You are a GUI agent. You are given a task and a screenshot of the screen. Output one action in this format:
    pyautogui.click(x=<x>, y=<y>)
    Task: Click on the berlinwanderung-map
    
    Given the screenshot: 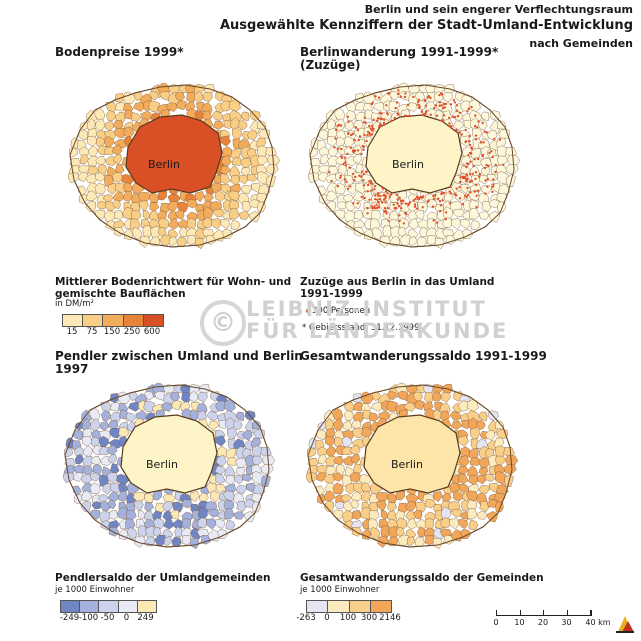 What is the action you would take?
    pyautogui.click(x=414, y=166)
    